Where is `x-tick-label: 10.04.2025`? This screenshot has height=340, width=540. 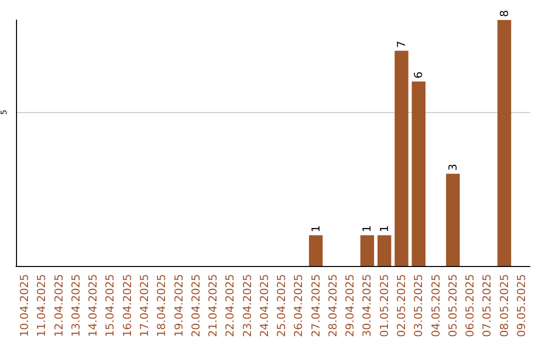
x-tick-label: 10.04.2025 is located at coordinates (25, 306).